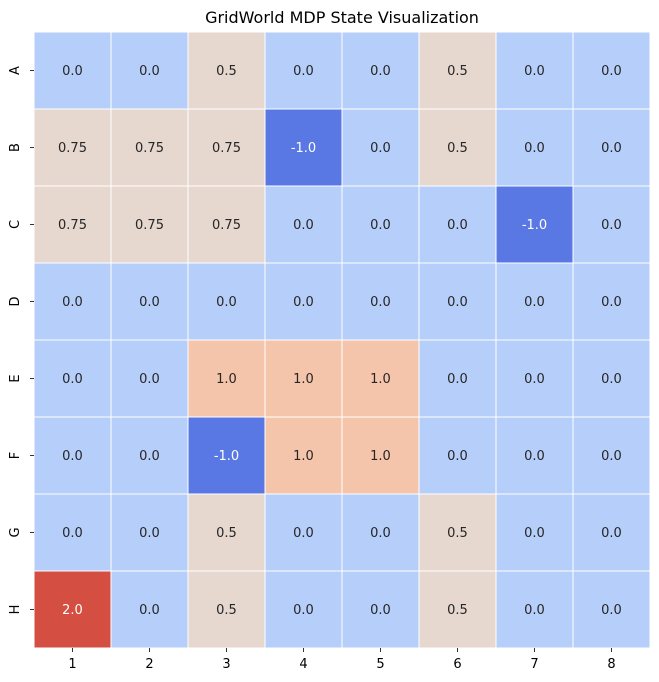 The image size is (659, 682). Describe the element at coordinates (15, 147) in the screenshot. I see `y-tick-label: B` at that location.